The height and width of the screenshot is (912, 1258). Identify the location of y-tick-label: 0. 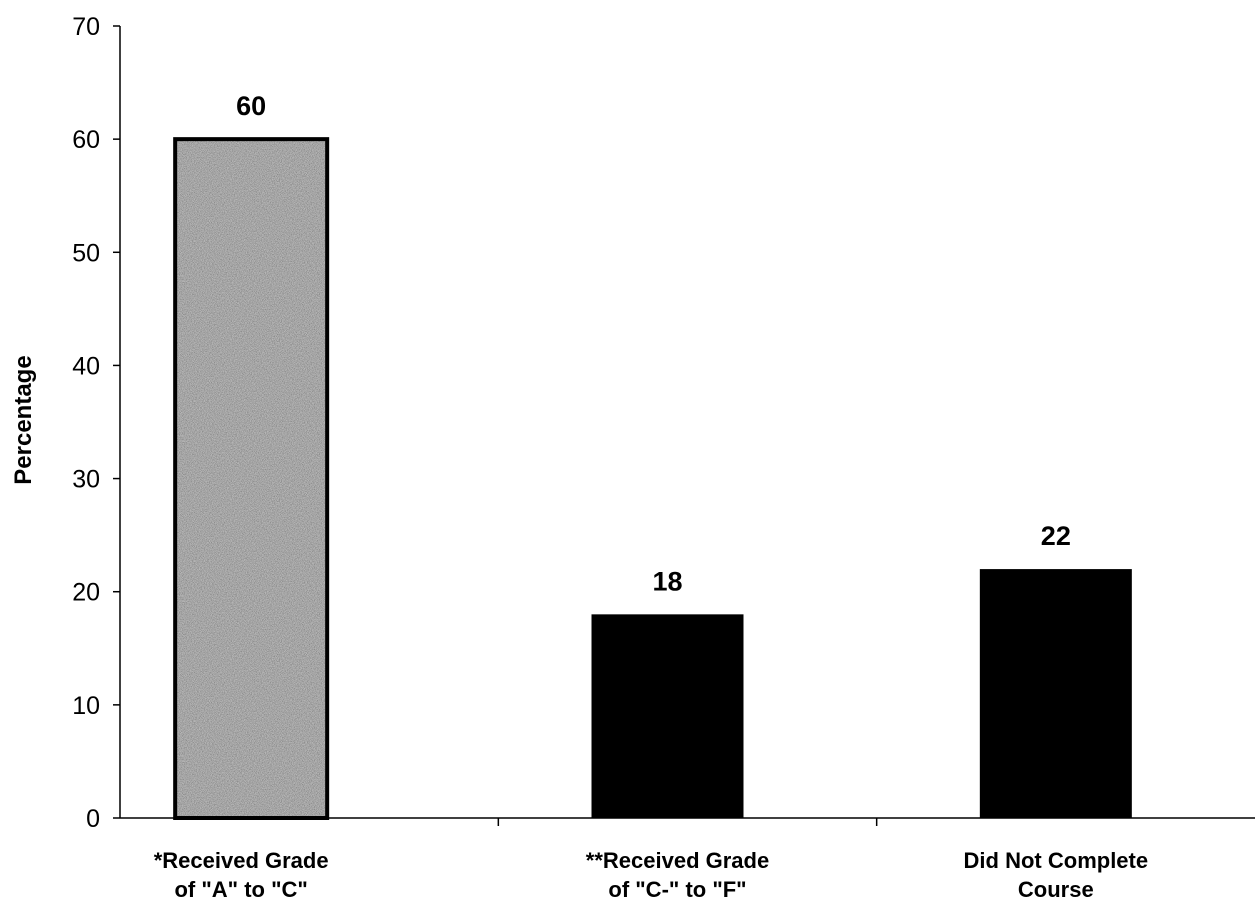
(93, 819).